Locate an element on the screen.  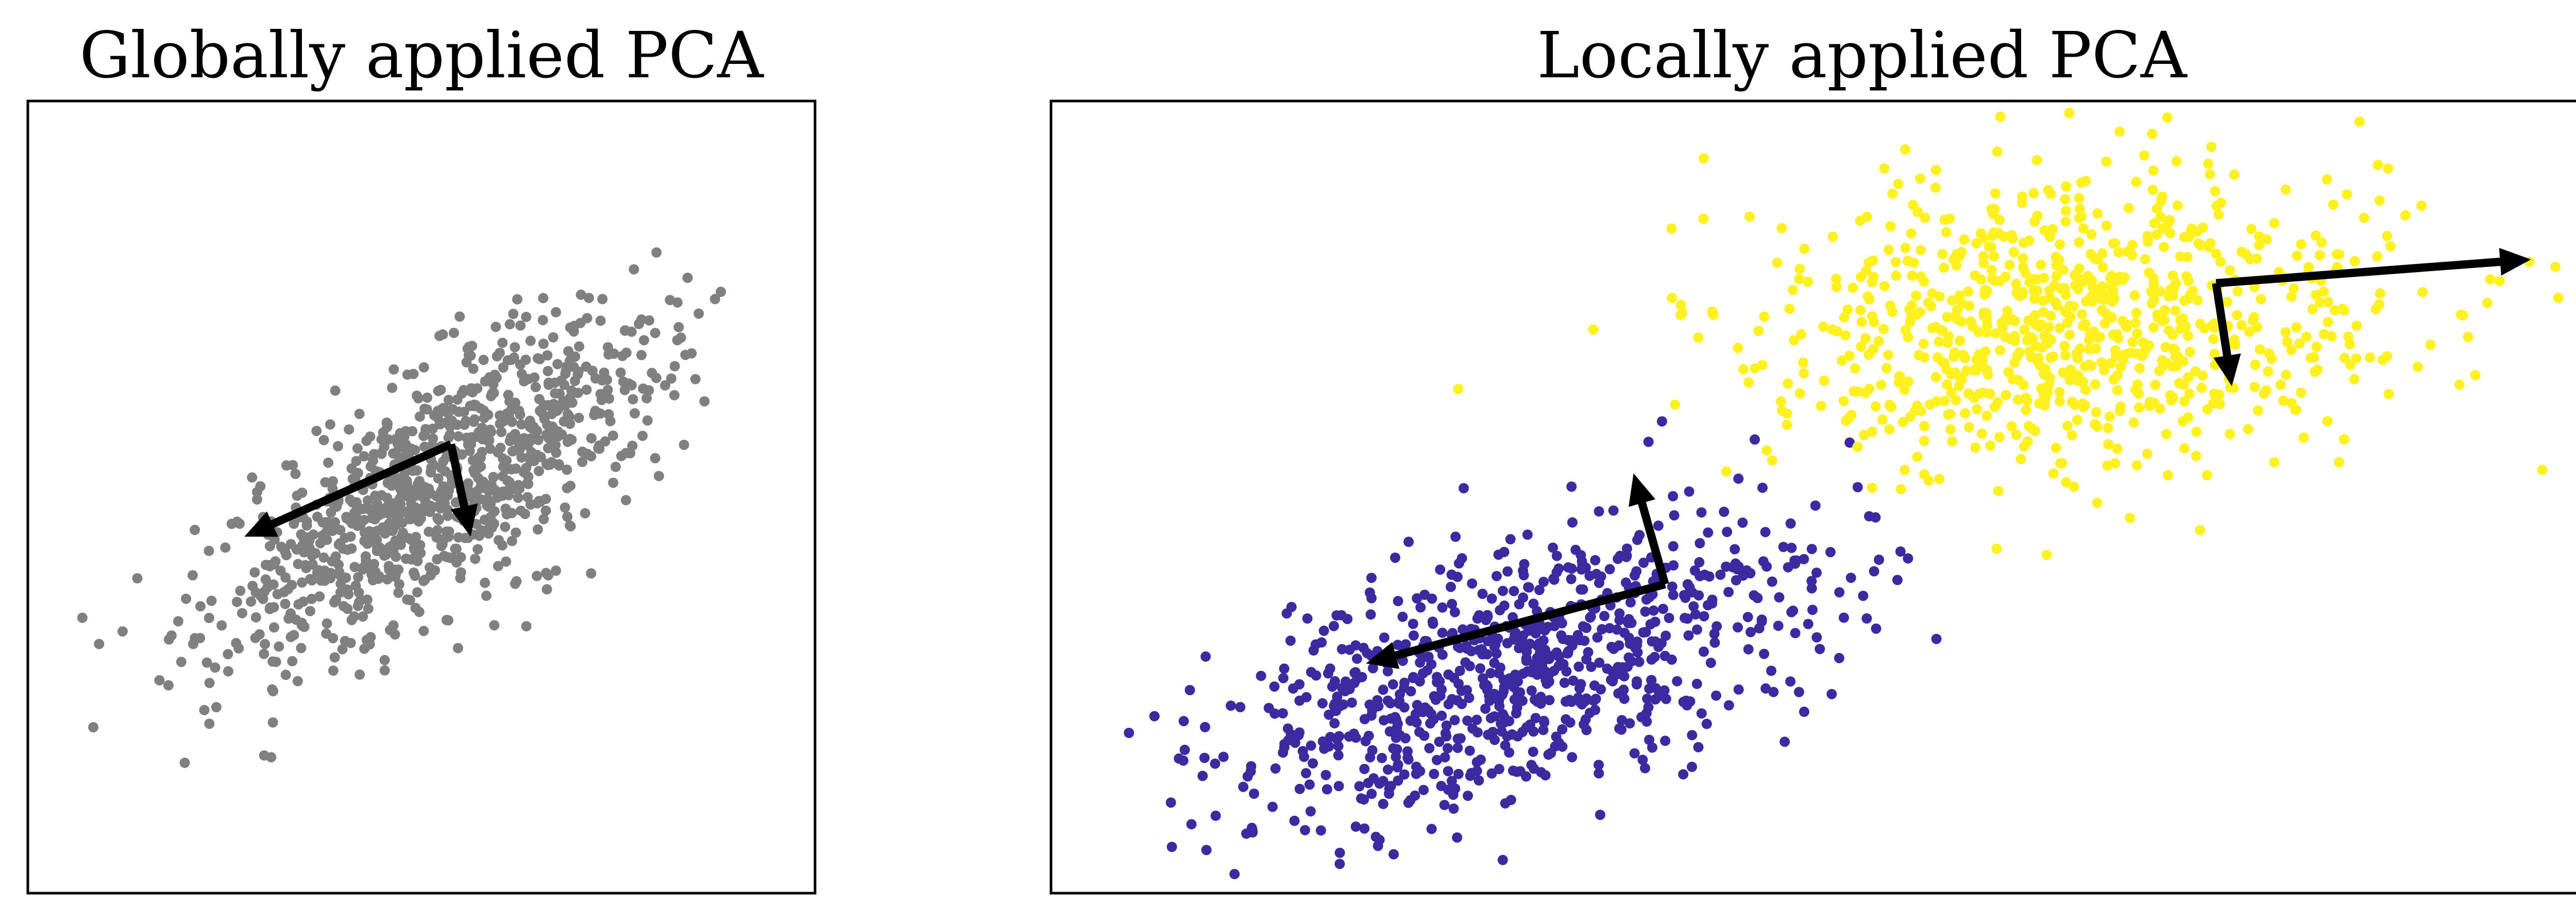
global-pca-title: Globally applied PCA is located at coordinates (421, 56).